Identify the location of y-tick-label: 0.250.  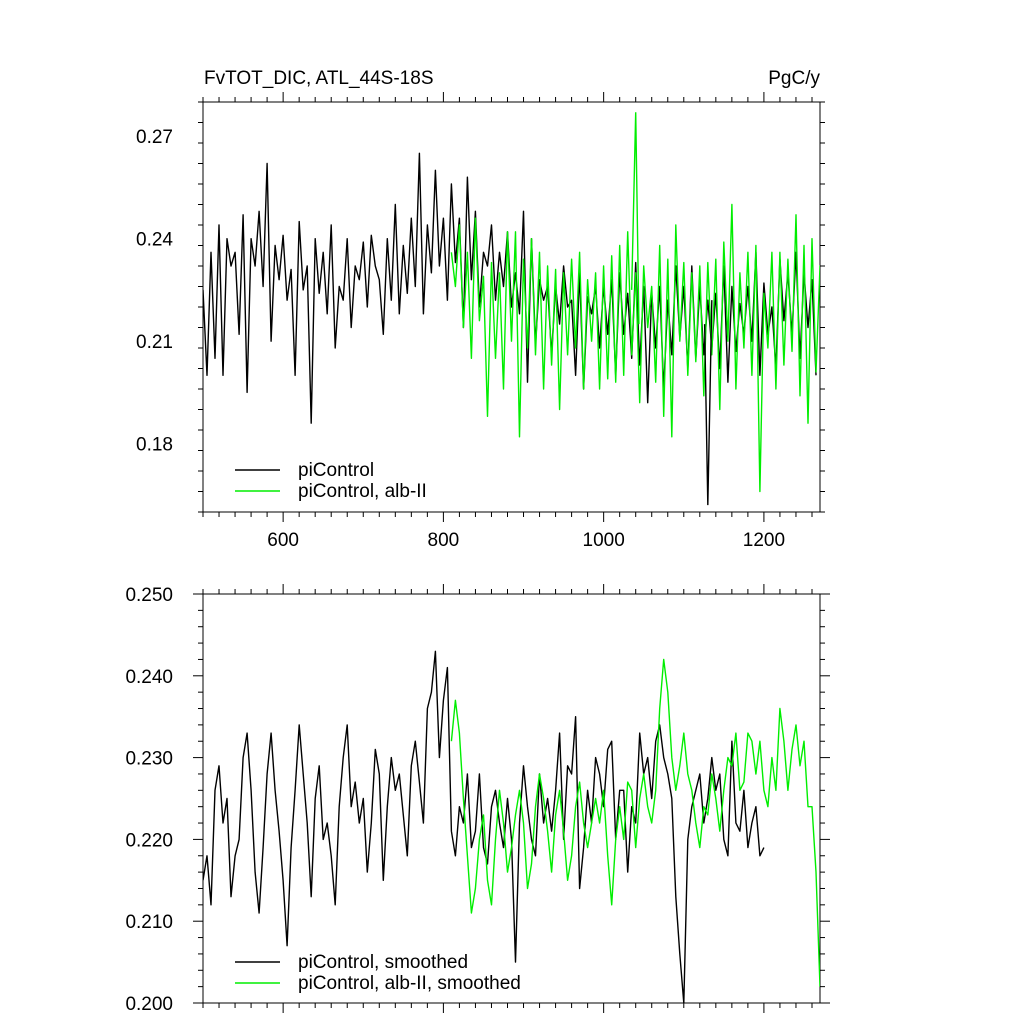
(149, 595).